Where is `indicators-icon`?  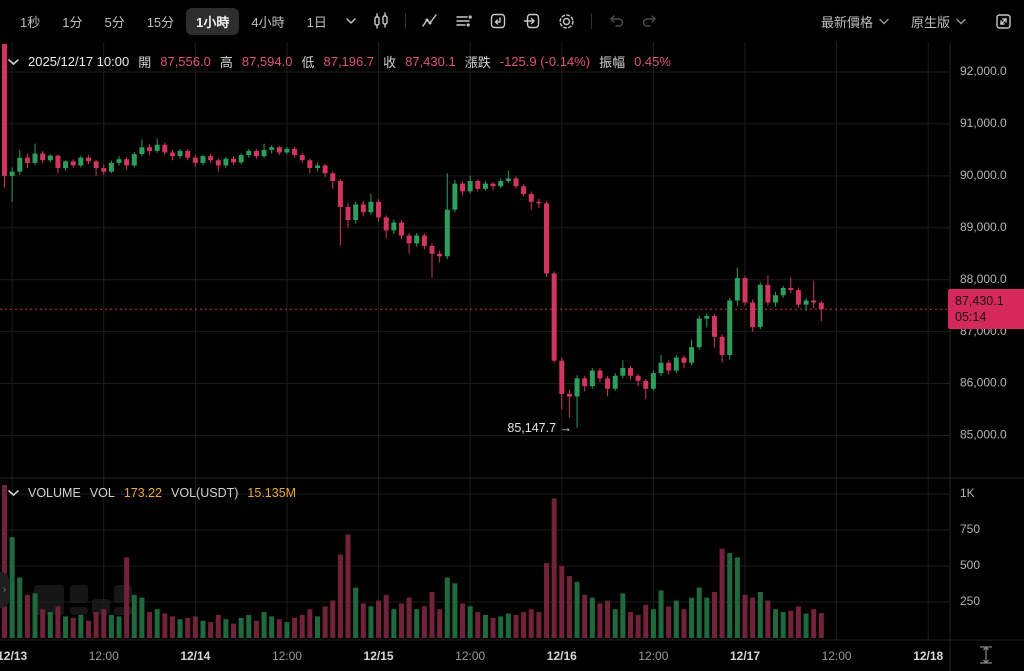
indicators-icon is located at coordinates (430, 21).